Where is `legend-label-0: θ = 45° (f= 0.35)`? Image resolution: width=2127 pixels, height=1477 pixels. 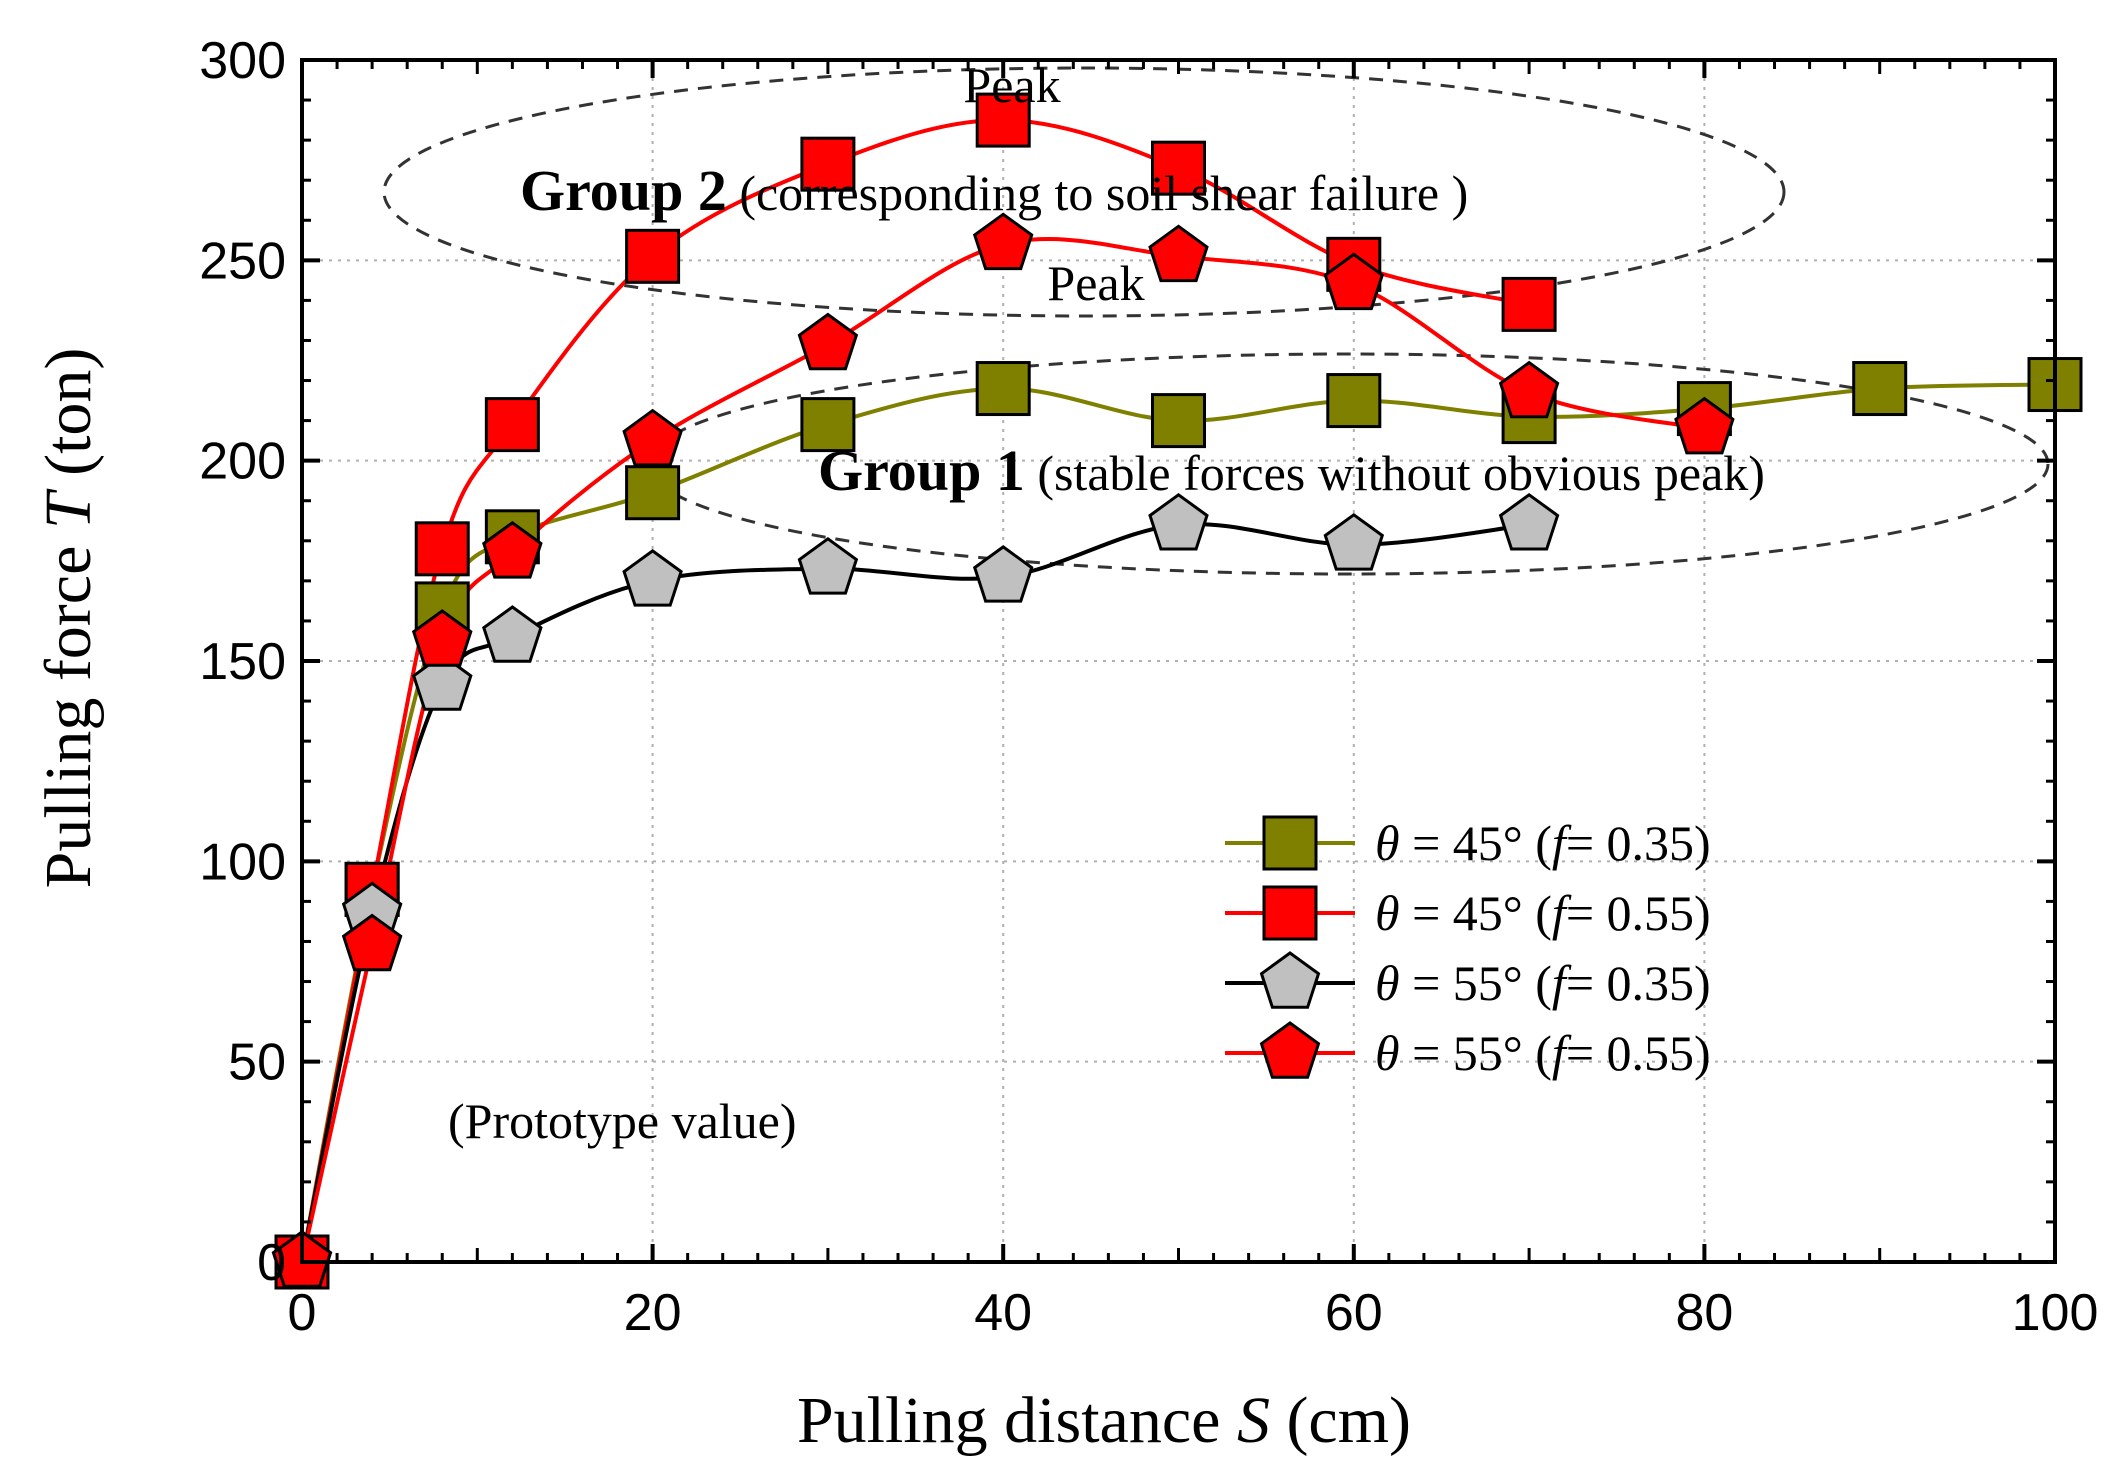 legend-label-0: θ = 45° (f= 0.35) is located at coordinates (1543, 843).